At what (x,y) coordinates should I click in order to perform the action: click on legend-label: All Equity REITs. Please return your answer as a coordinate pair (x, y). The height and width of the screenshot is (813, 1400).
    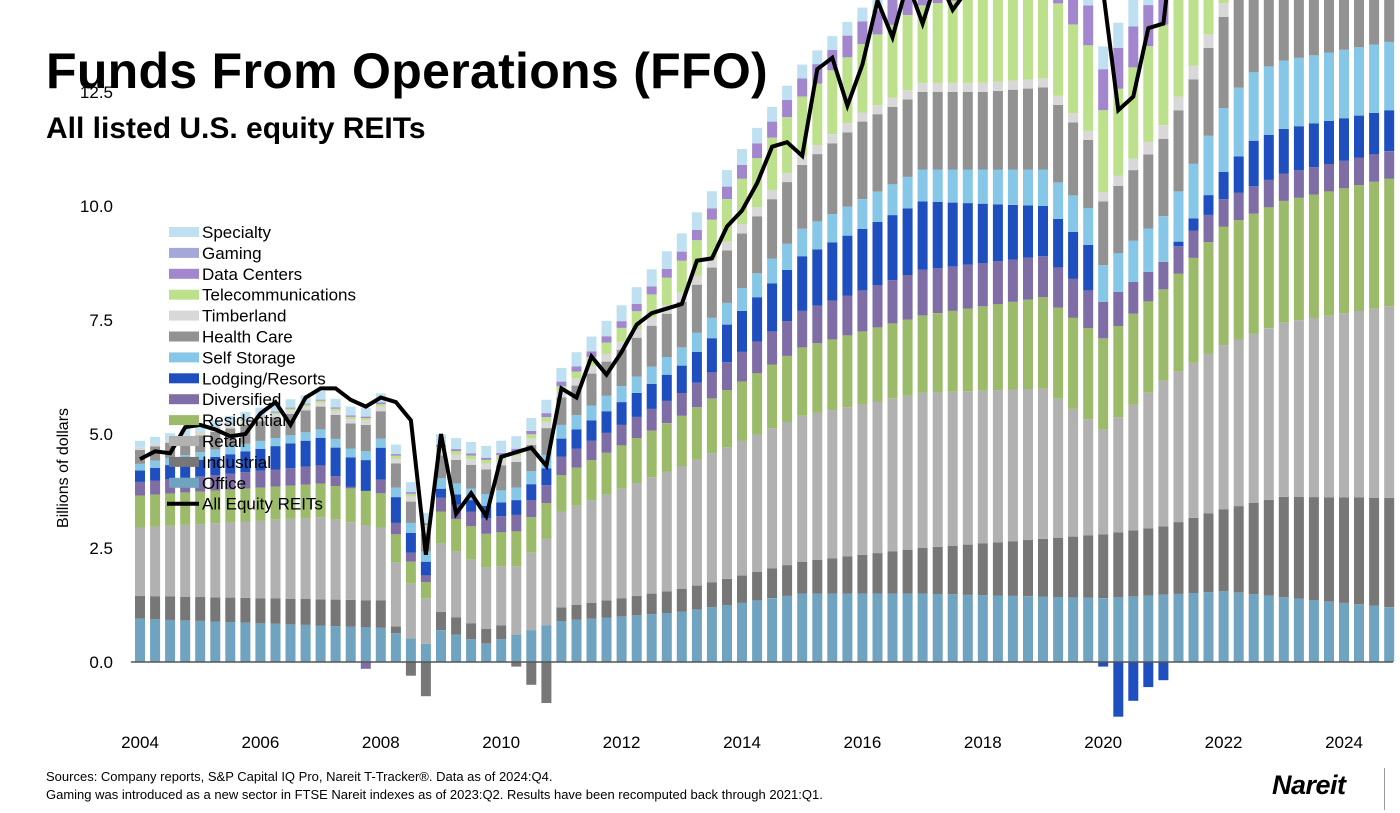
    Looking at the image, I should click on (262, 504).